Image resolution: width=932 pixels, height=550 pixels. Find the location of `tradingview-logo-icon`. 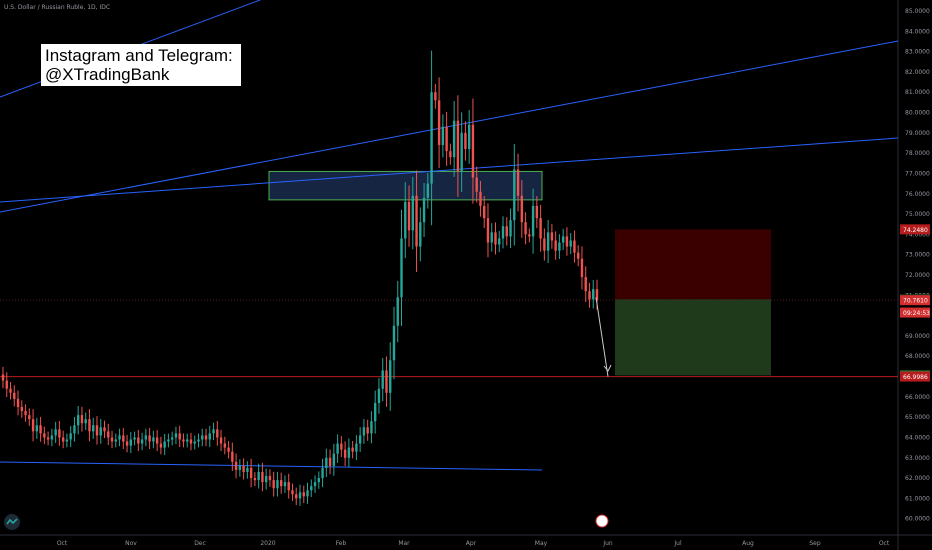

tradingview-logo-icon is located at coordinates (12, 522).